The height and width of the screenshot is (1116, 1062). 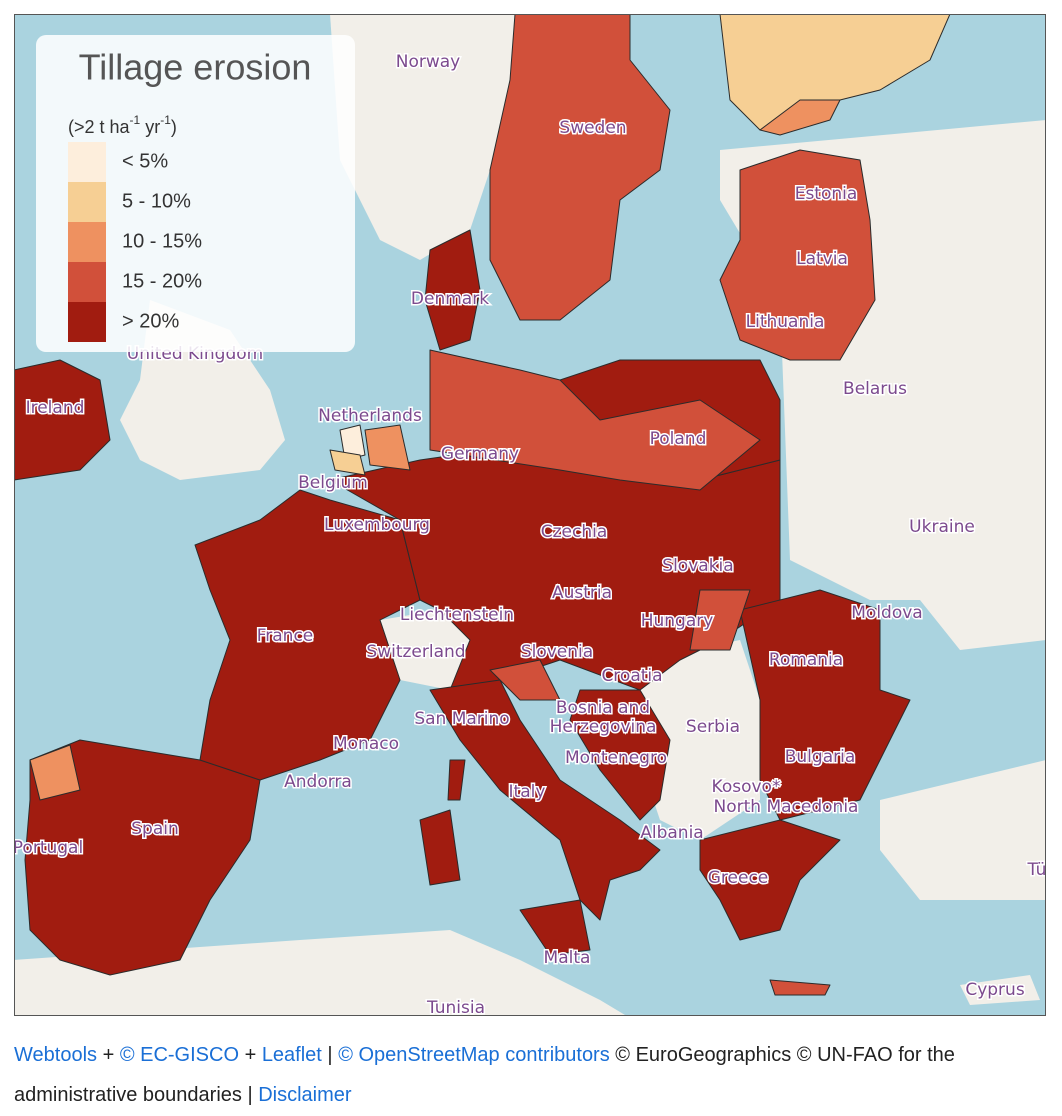 I want to click on country-label: Ukraine, so click(x=942, y=527).